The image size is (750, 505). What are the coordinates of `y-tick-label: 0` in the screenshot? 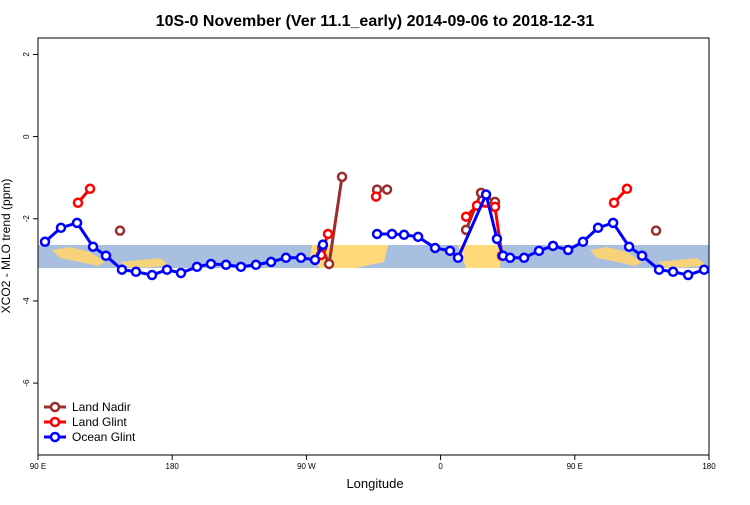 It's located at (26, 136).